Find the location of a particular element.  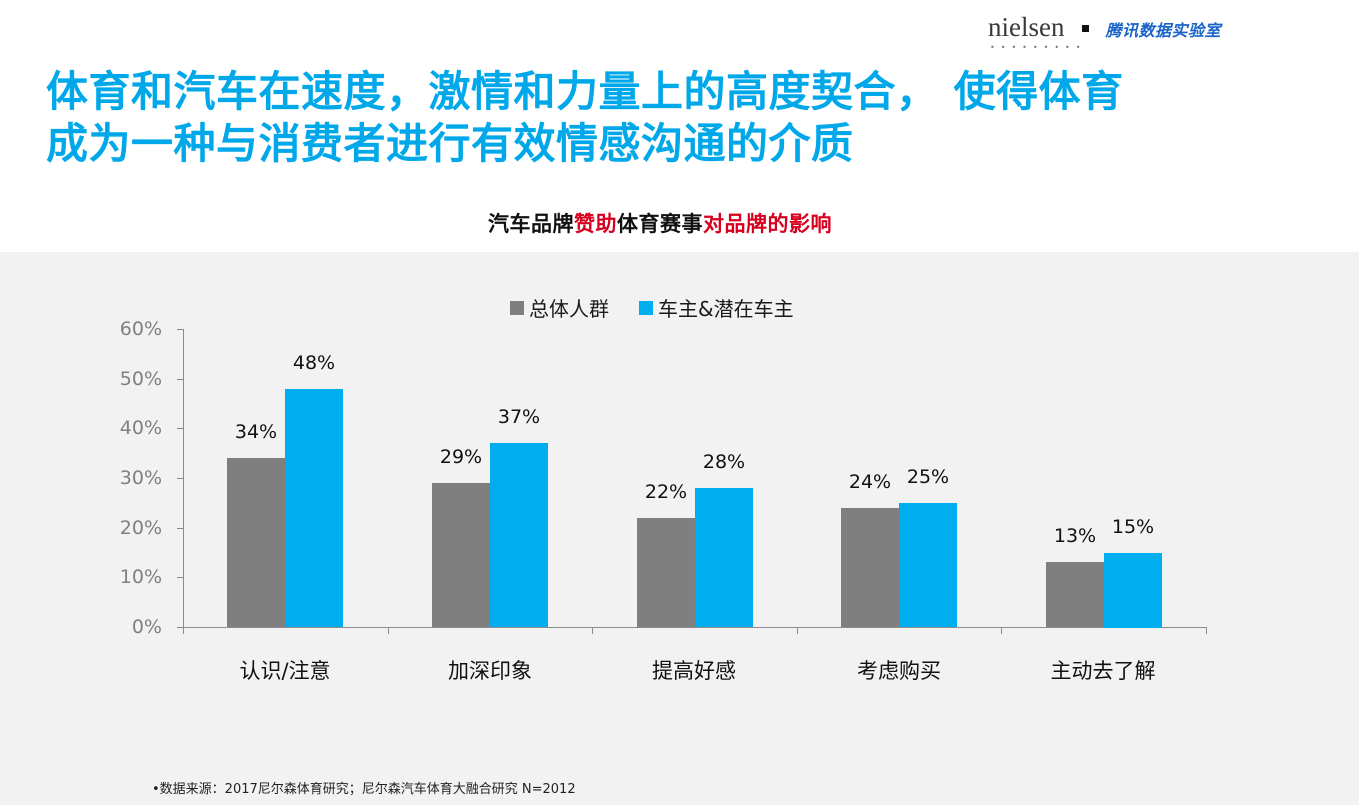

tencent-data-lab-logo: 腾讯数据实验室 is located at coordinates (1163, 30).